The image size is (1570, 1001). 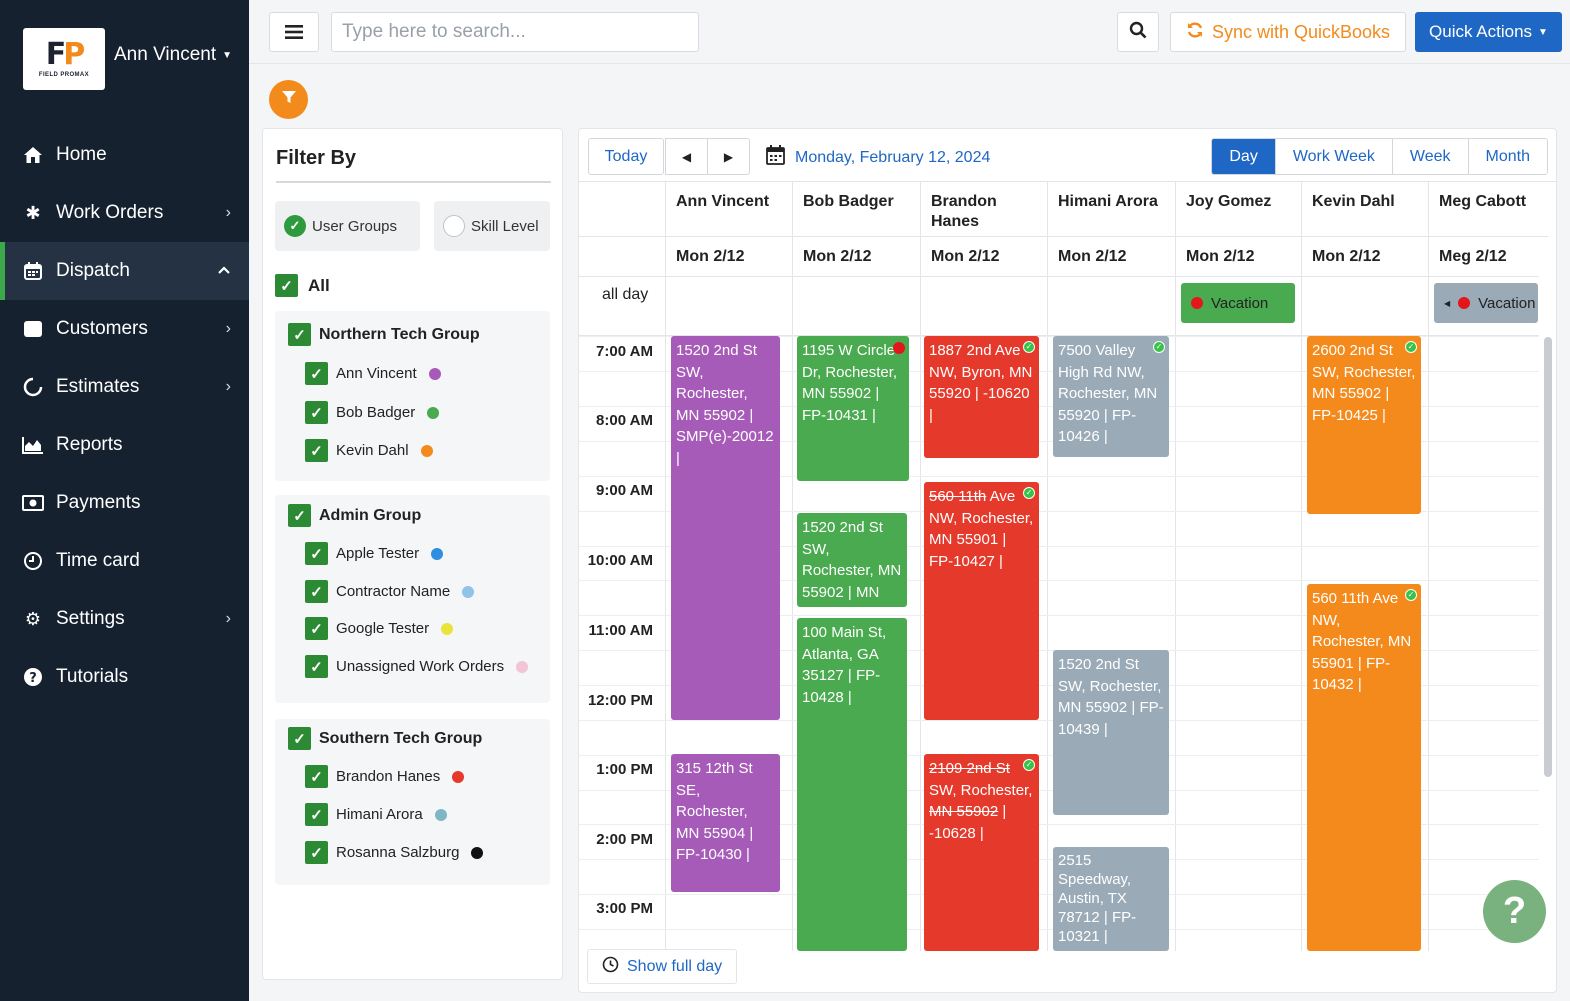 What do you see at coordinates (390, 591) in the screenshot?
I see `member-filter: ✓ Contractor Name` at bounding box center [390, 591].